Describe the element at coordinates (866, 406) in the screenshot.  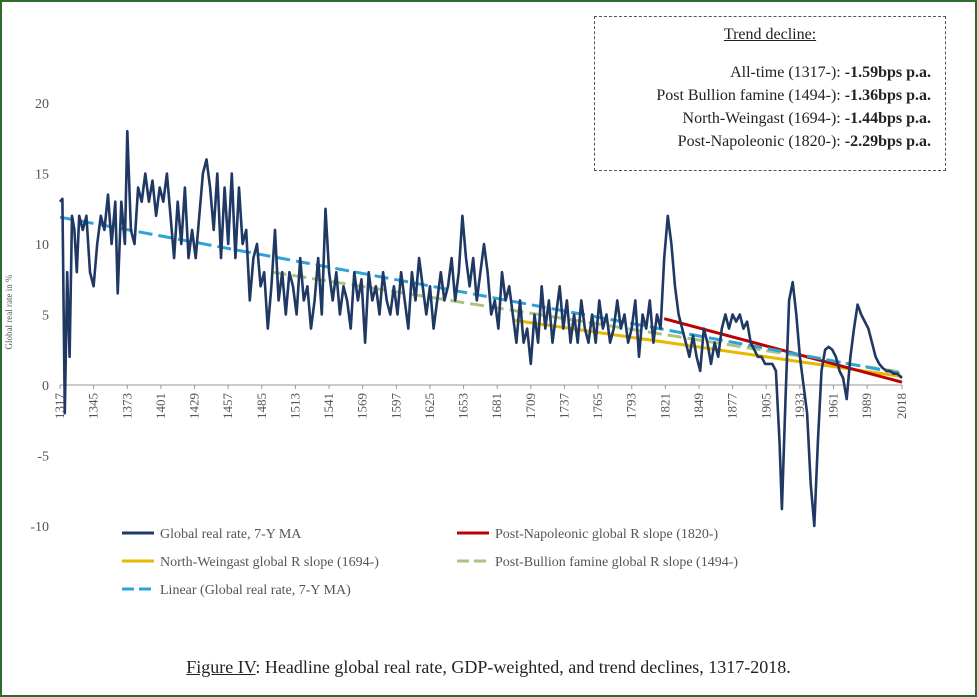
I see `x-tick-label: 1989` at that location.